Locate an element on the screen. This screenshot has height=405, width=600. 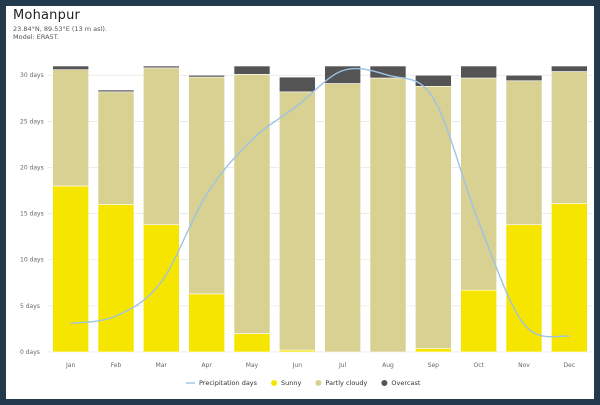
y-tick-label: 30 days is located at coordinates (32, 75).